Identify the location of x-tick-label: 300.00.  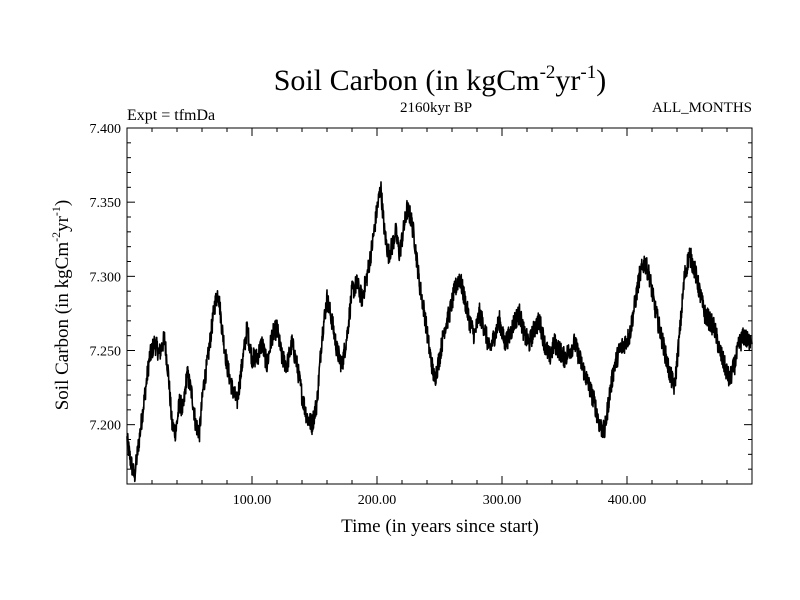
(502, 500).